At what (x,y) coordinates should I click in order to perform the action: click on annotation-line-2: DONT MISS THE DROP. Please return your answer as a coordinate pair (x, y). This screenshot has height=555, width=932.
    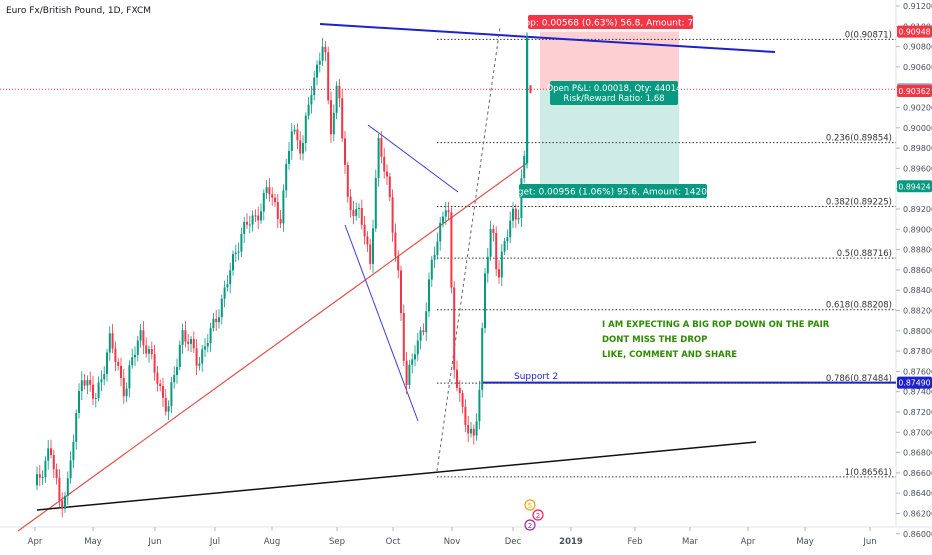
    Looking at the image, I should click on (654, 340).